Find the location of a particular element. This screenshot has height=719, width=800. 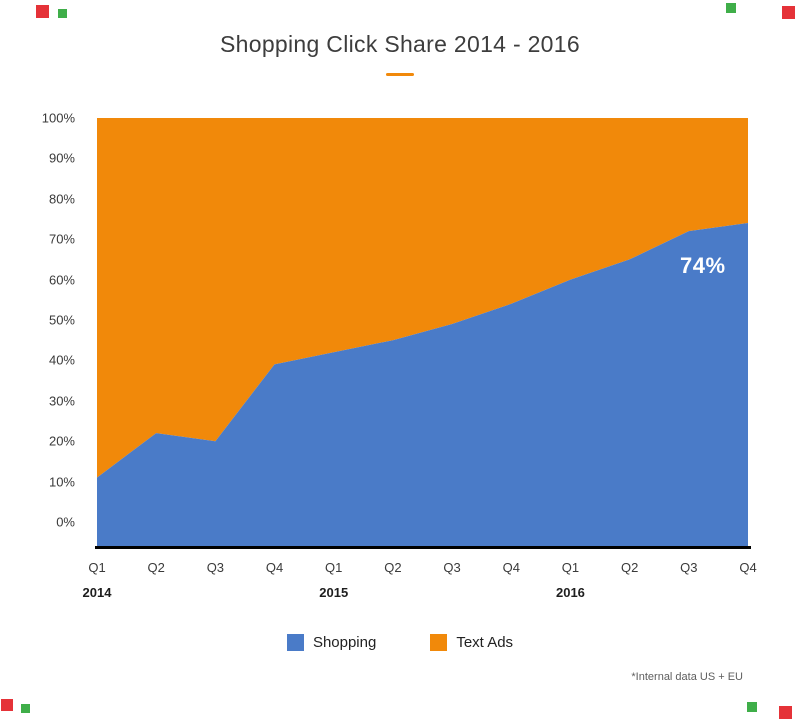

y-axis-tick-label: 0% is located at coordinates (65, 522).